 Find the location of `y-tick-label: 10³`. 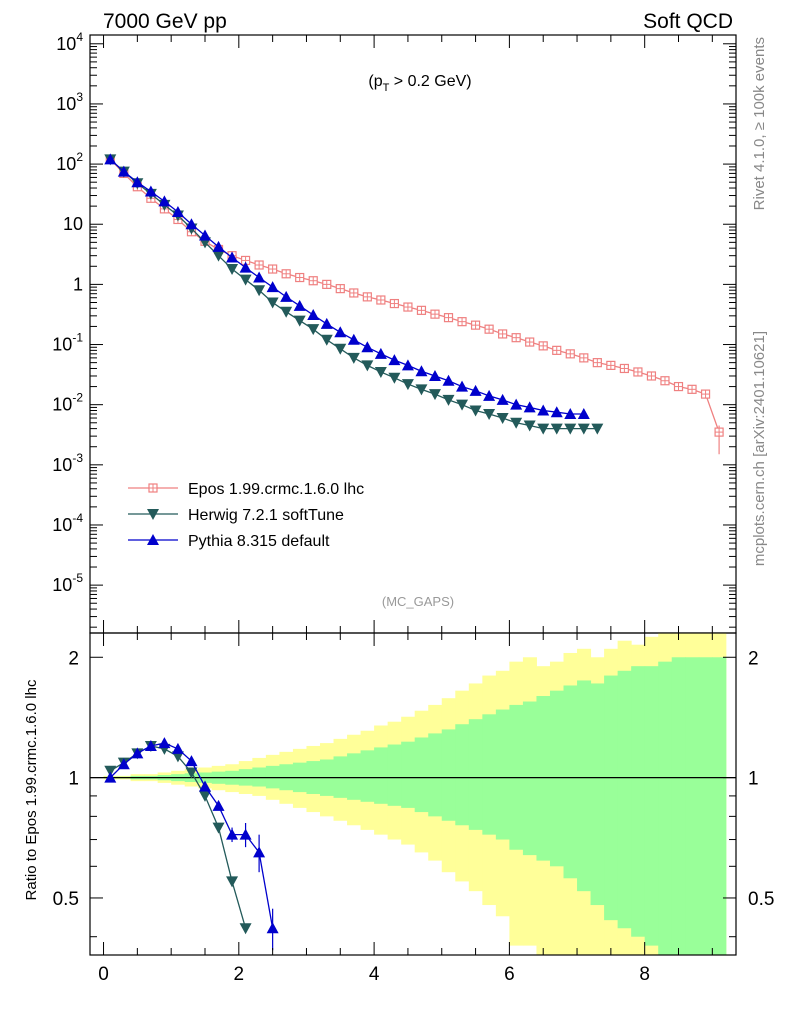

y-tick-label: 10³ is located at coordinates (69, 102).